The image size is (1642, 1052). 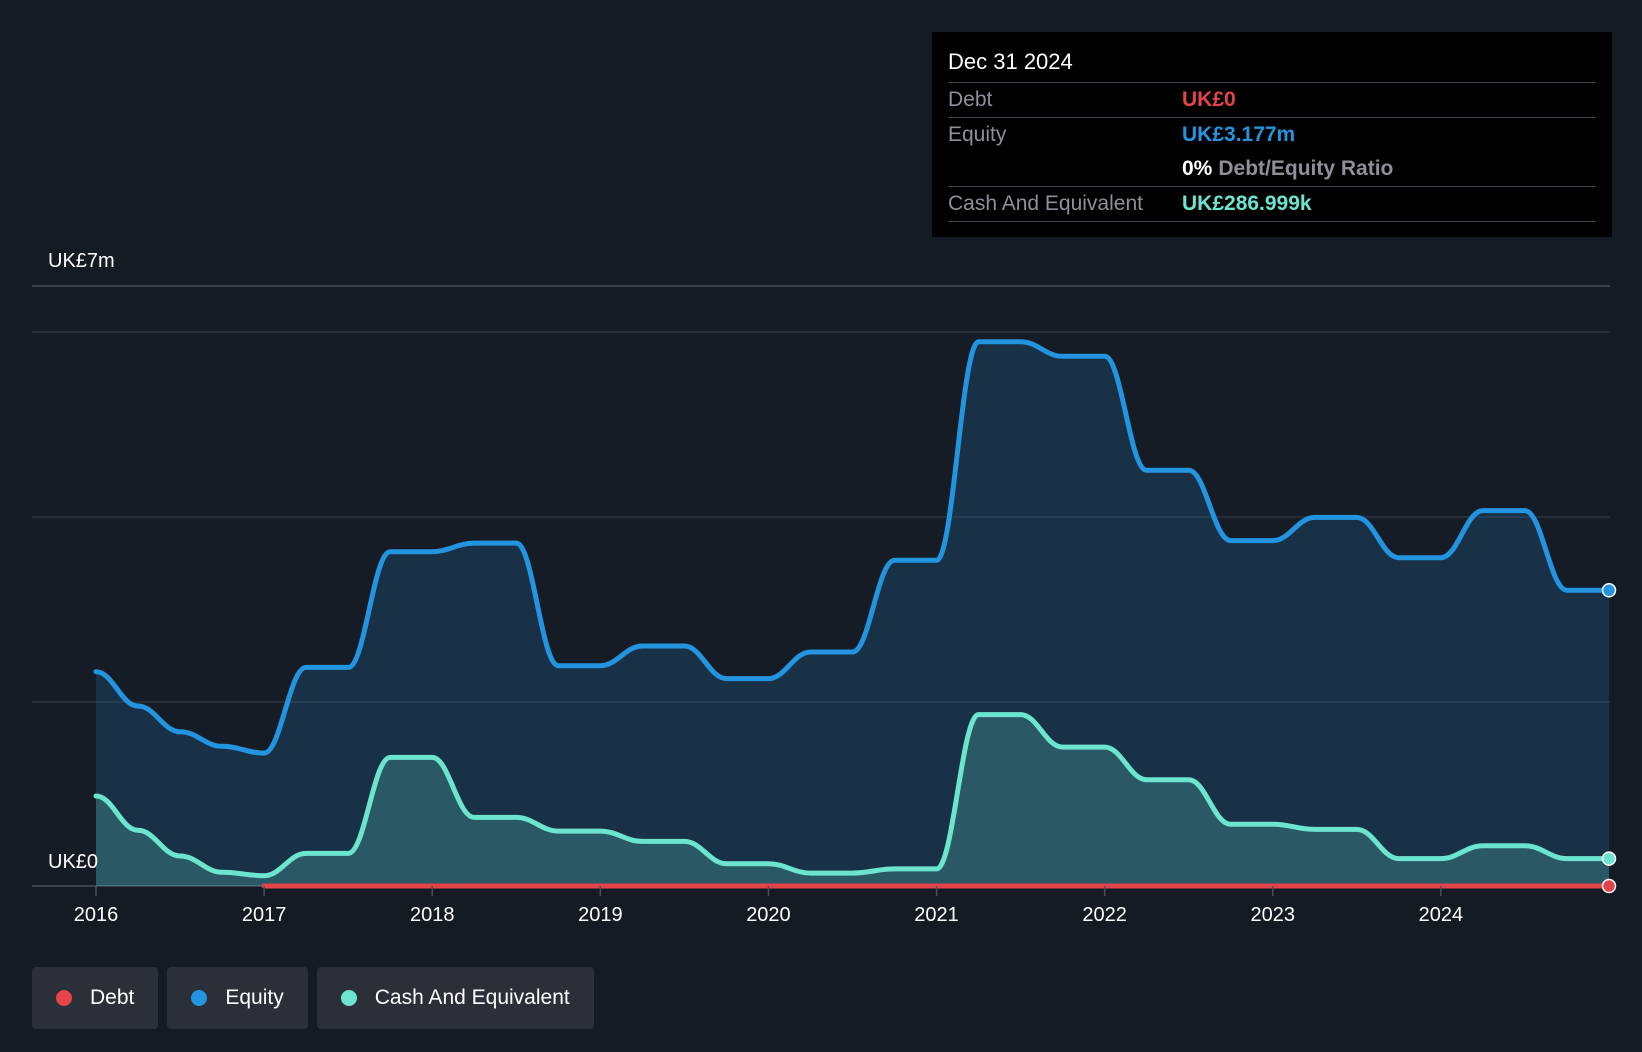 I want to click on tooltip-value-equity: UK£3.177m, so click(x=1239, y=134).